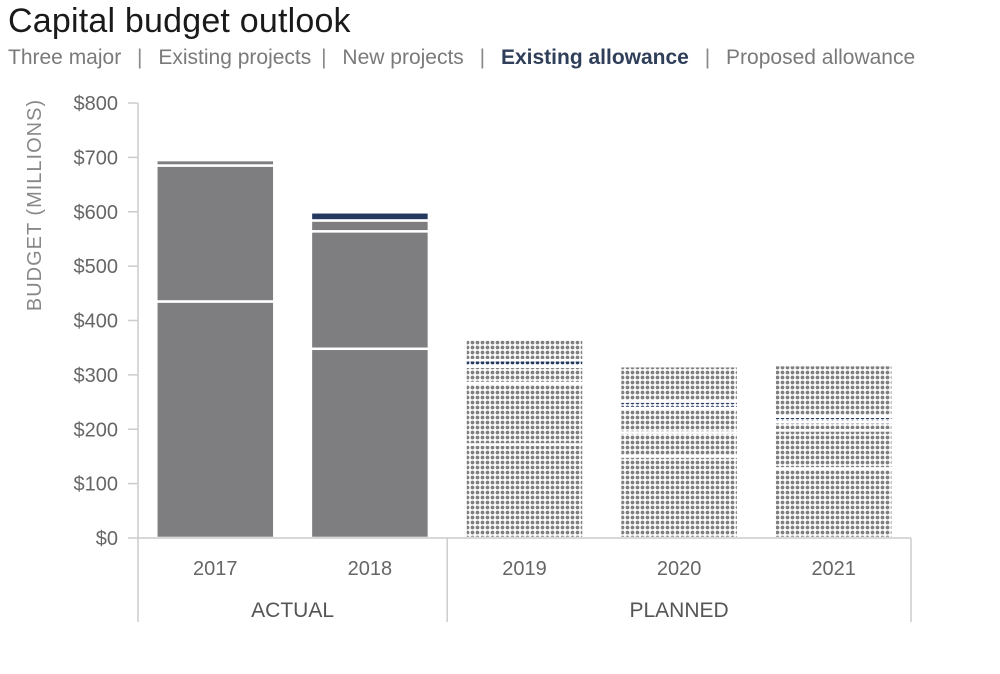  Describe the element at coordinates (678, 610) in the screenshot. I see `group-label-planned: PLANNED` at that location.